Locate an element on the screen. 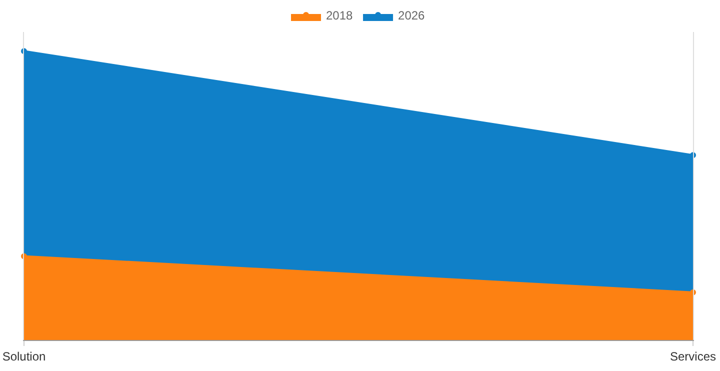 The height and width of the screenshot is (371, 720). x-tick-label: Services is located at coordinates (693, 356).